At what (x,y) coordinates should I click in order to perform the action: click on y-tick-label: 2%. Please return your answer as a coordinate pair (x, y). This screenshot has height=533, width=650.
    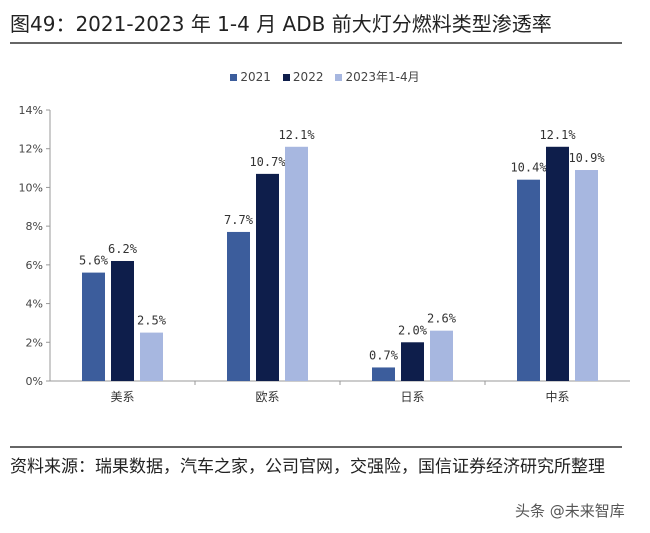
    Looking at the image, I should click on (34, 342).